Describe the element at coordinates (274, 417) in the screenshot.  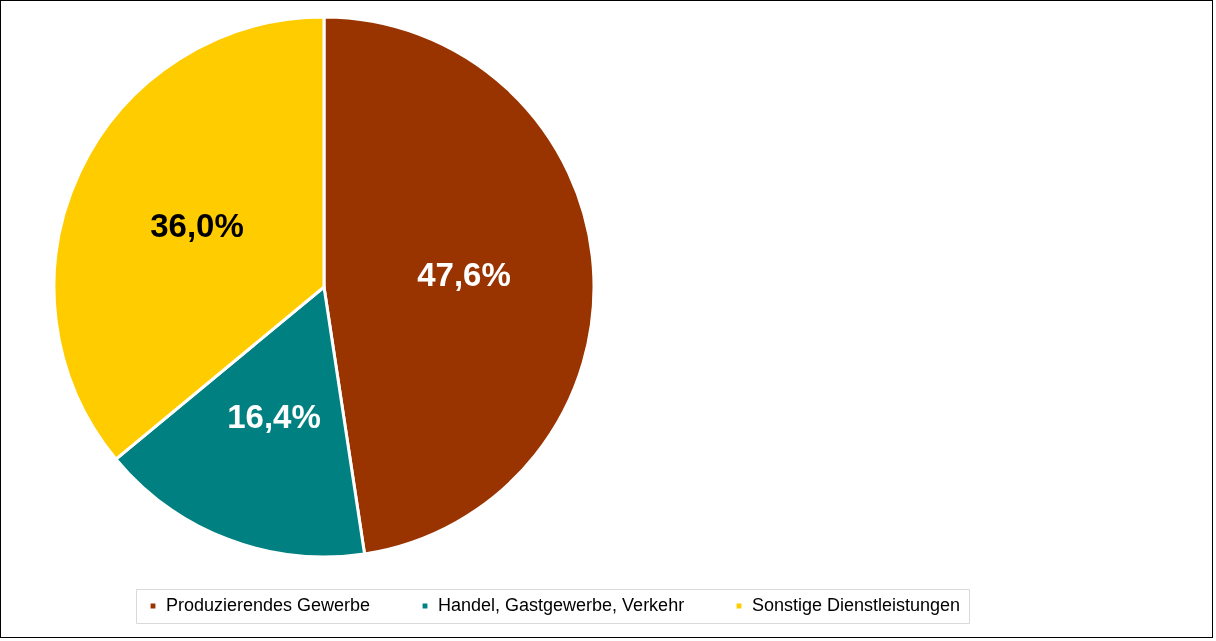
I see `data-label: 16,4%` at that location.